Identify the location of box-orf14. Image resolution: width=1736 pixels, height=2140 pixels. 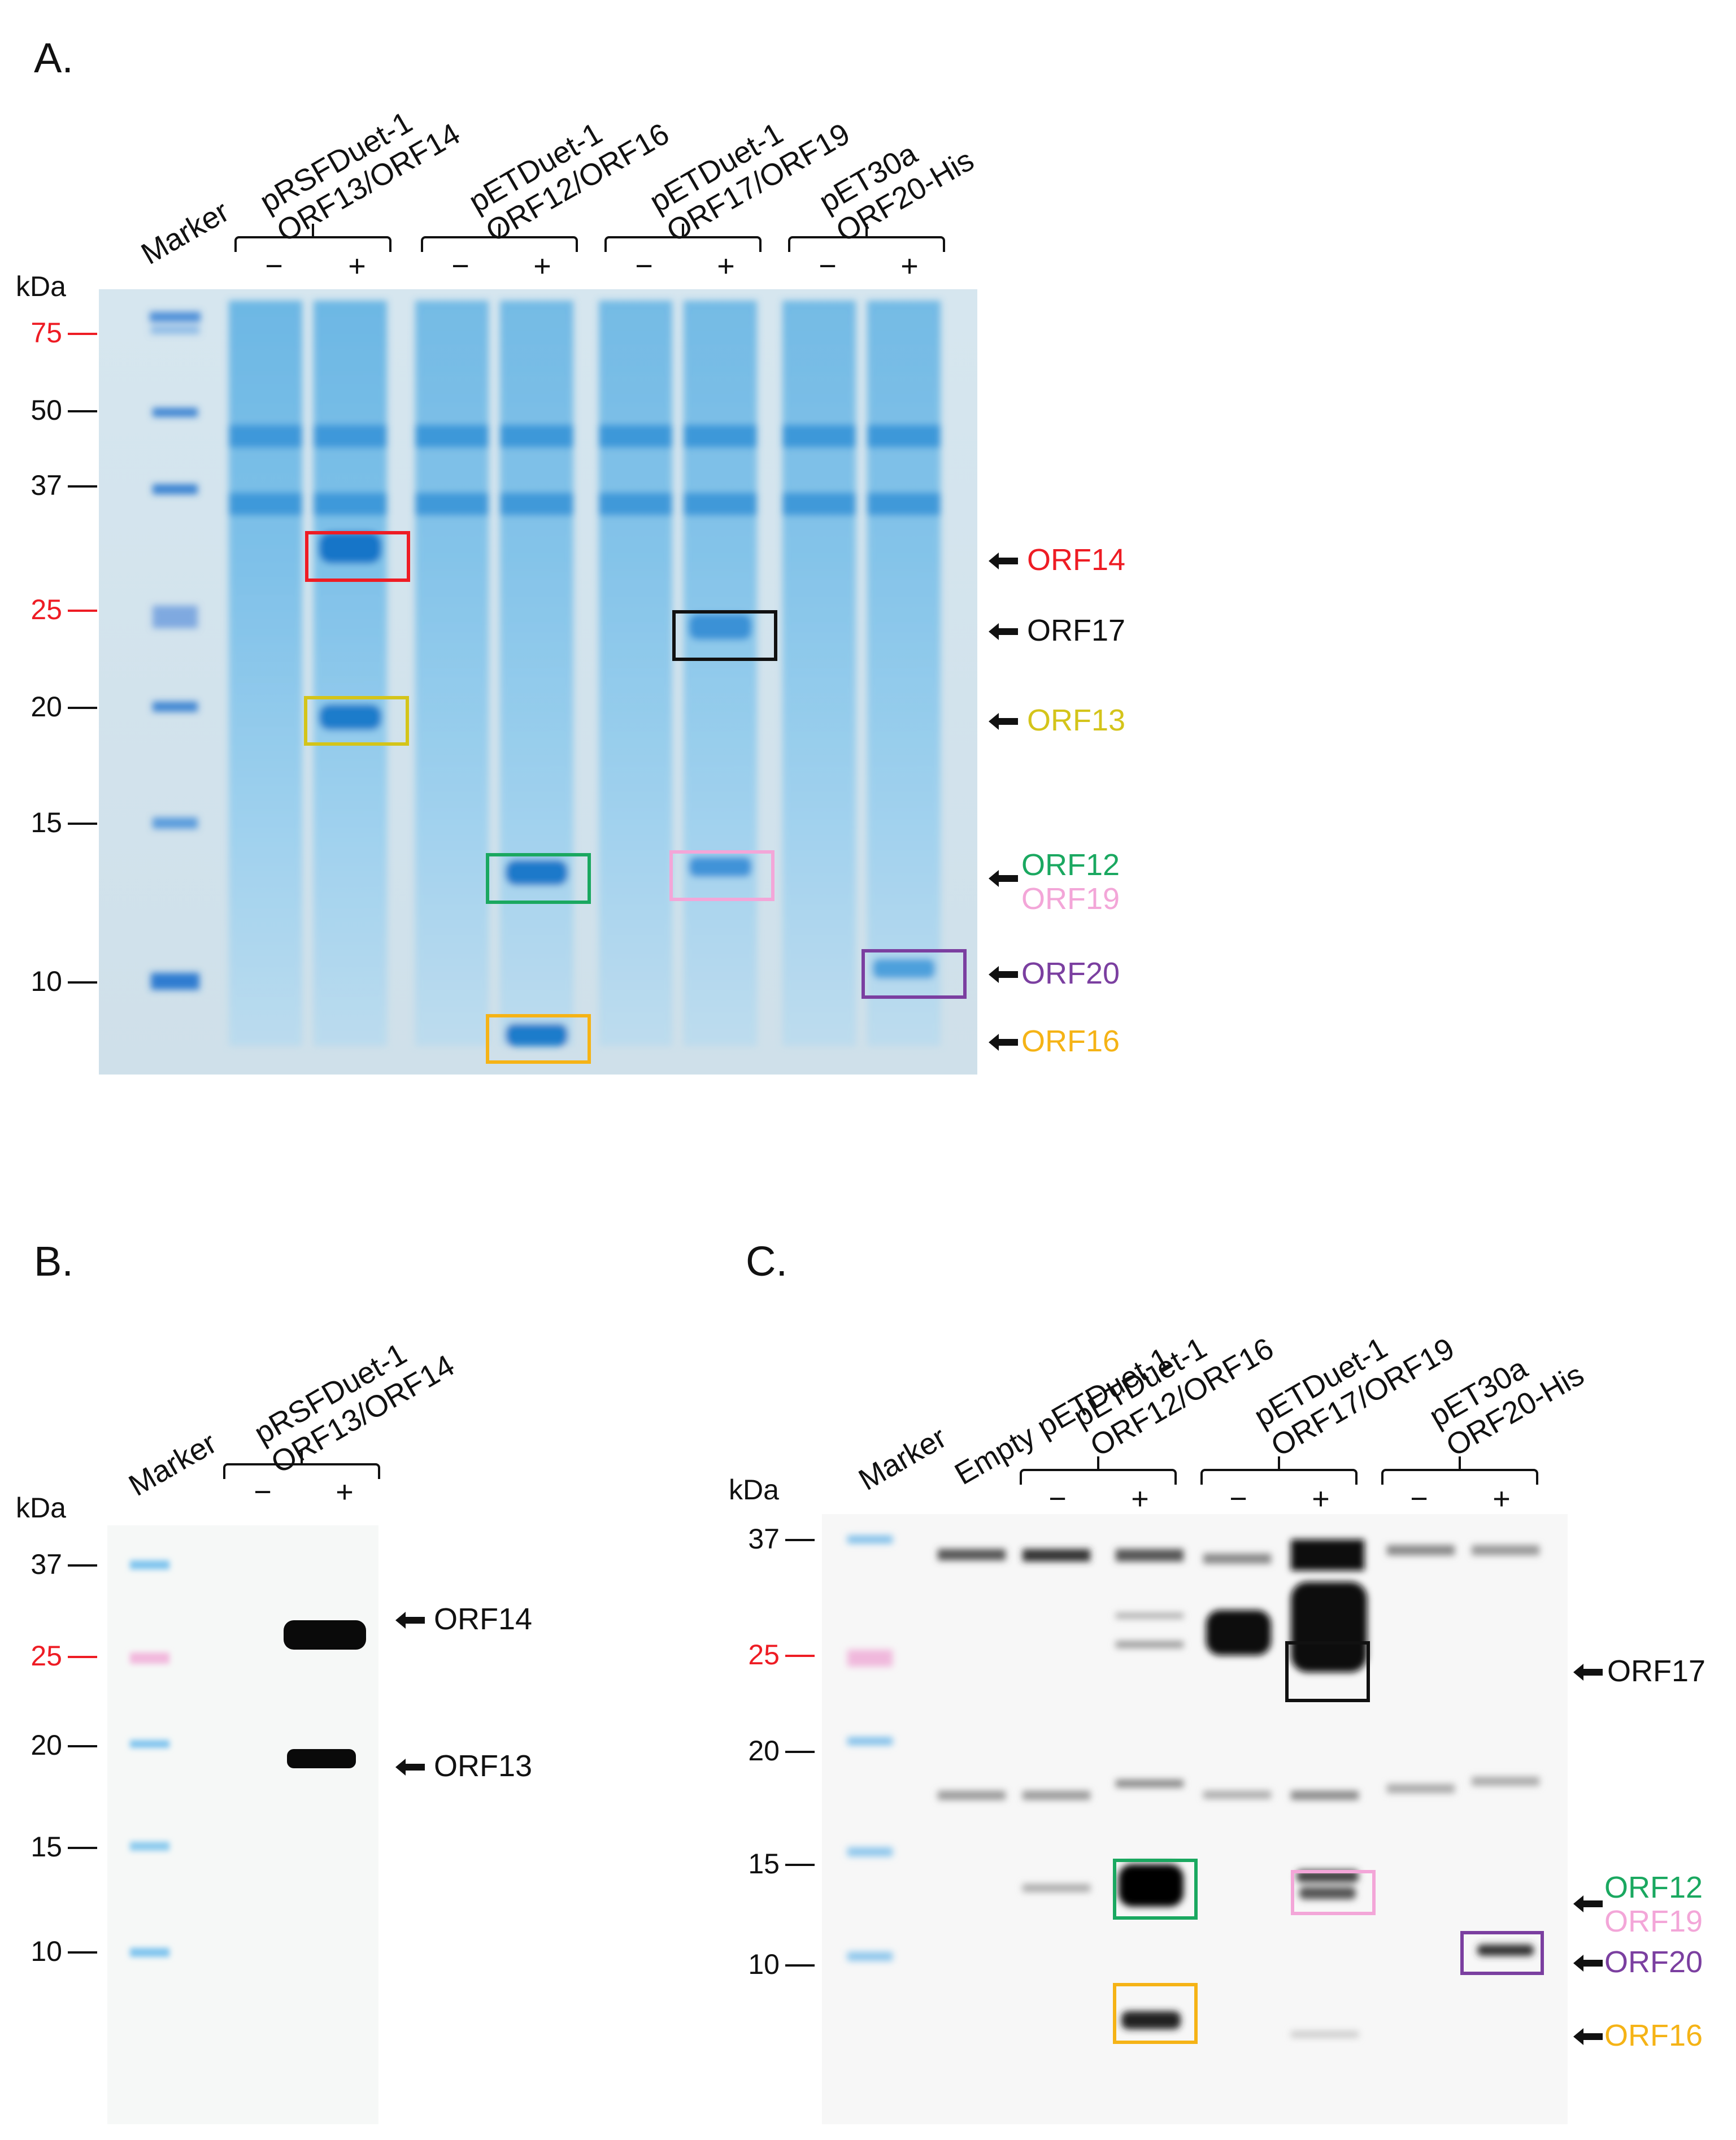
(357, 556).